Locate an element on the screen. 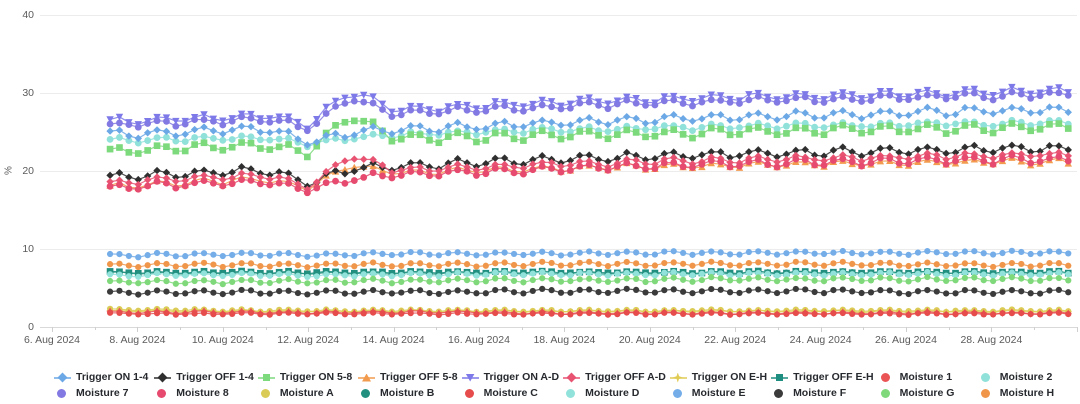 The width and height of the screenshot is (1080, 404). legend-label-moisture-f: Moisture F is located at coordinates (820, 392).